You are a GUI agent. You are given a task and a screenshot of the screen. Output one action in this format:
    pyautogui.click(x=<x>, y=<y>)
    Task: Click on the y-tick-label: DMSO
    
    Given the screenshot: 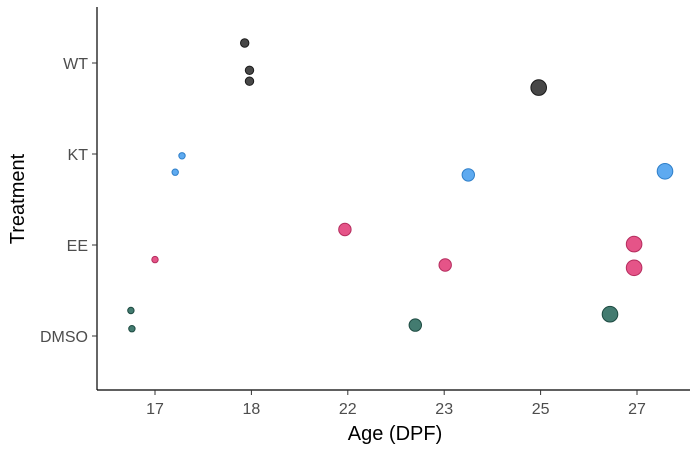 What is the action you would take?
    pyautogui.click(x=64, y=337)
    